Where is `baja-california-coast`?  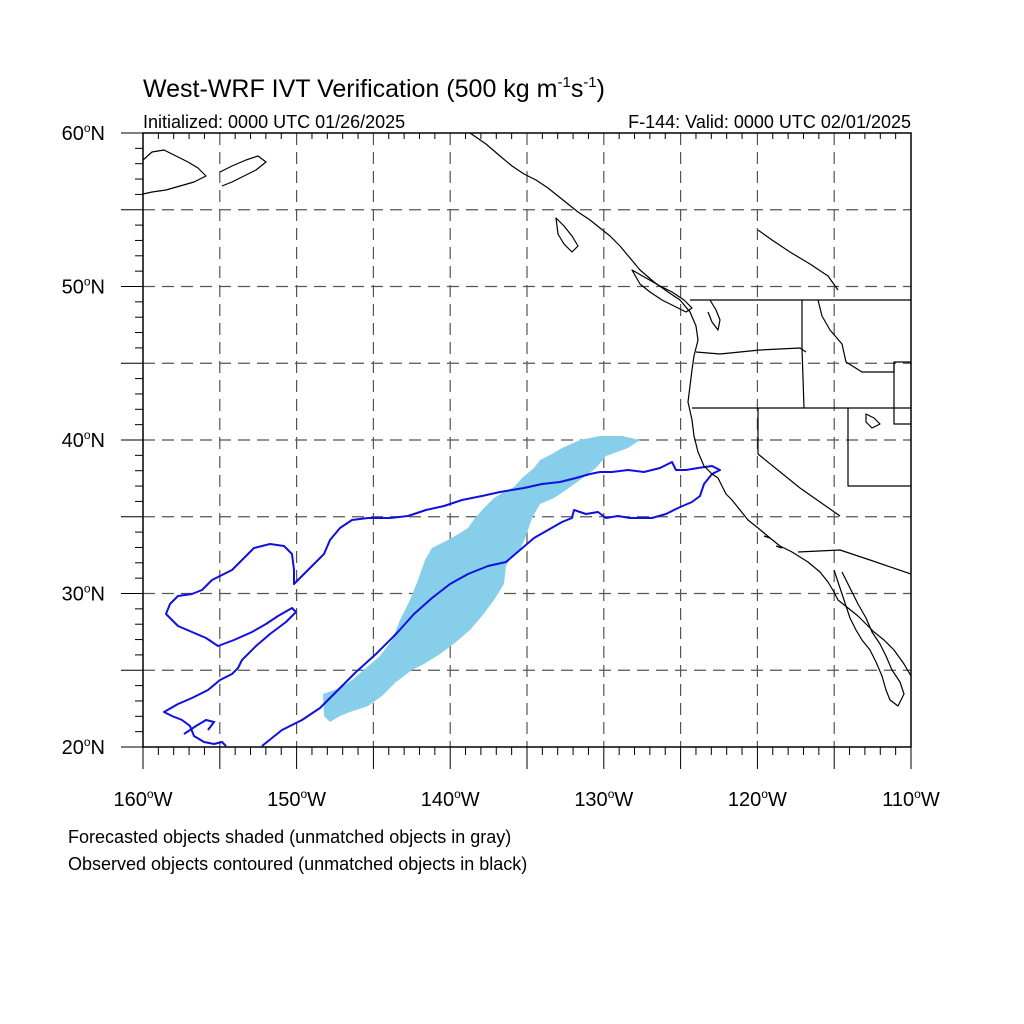 baja-california-coast is located at coordinates (869, 638).